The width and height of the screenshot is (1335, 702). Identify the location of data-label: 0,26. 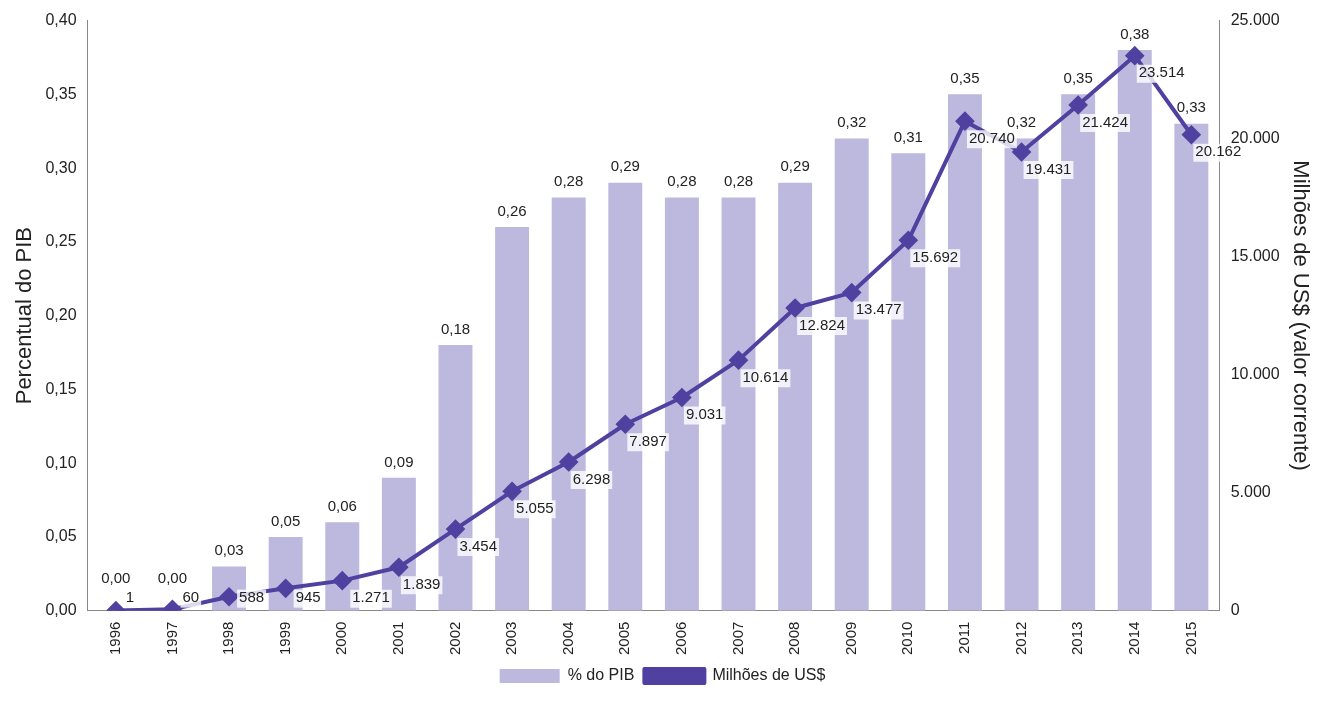
(512, 210).